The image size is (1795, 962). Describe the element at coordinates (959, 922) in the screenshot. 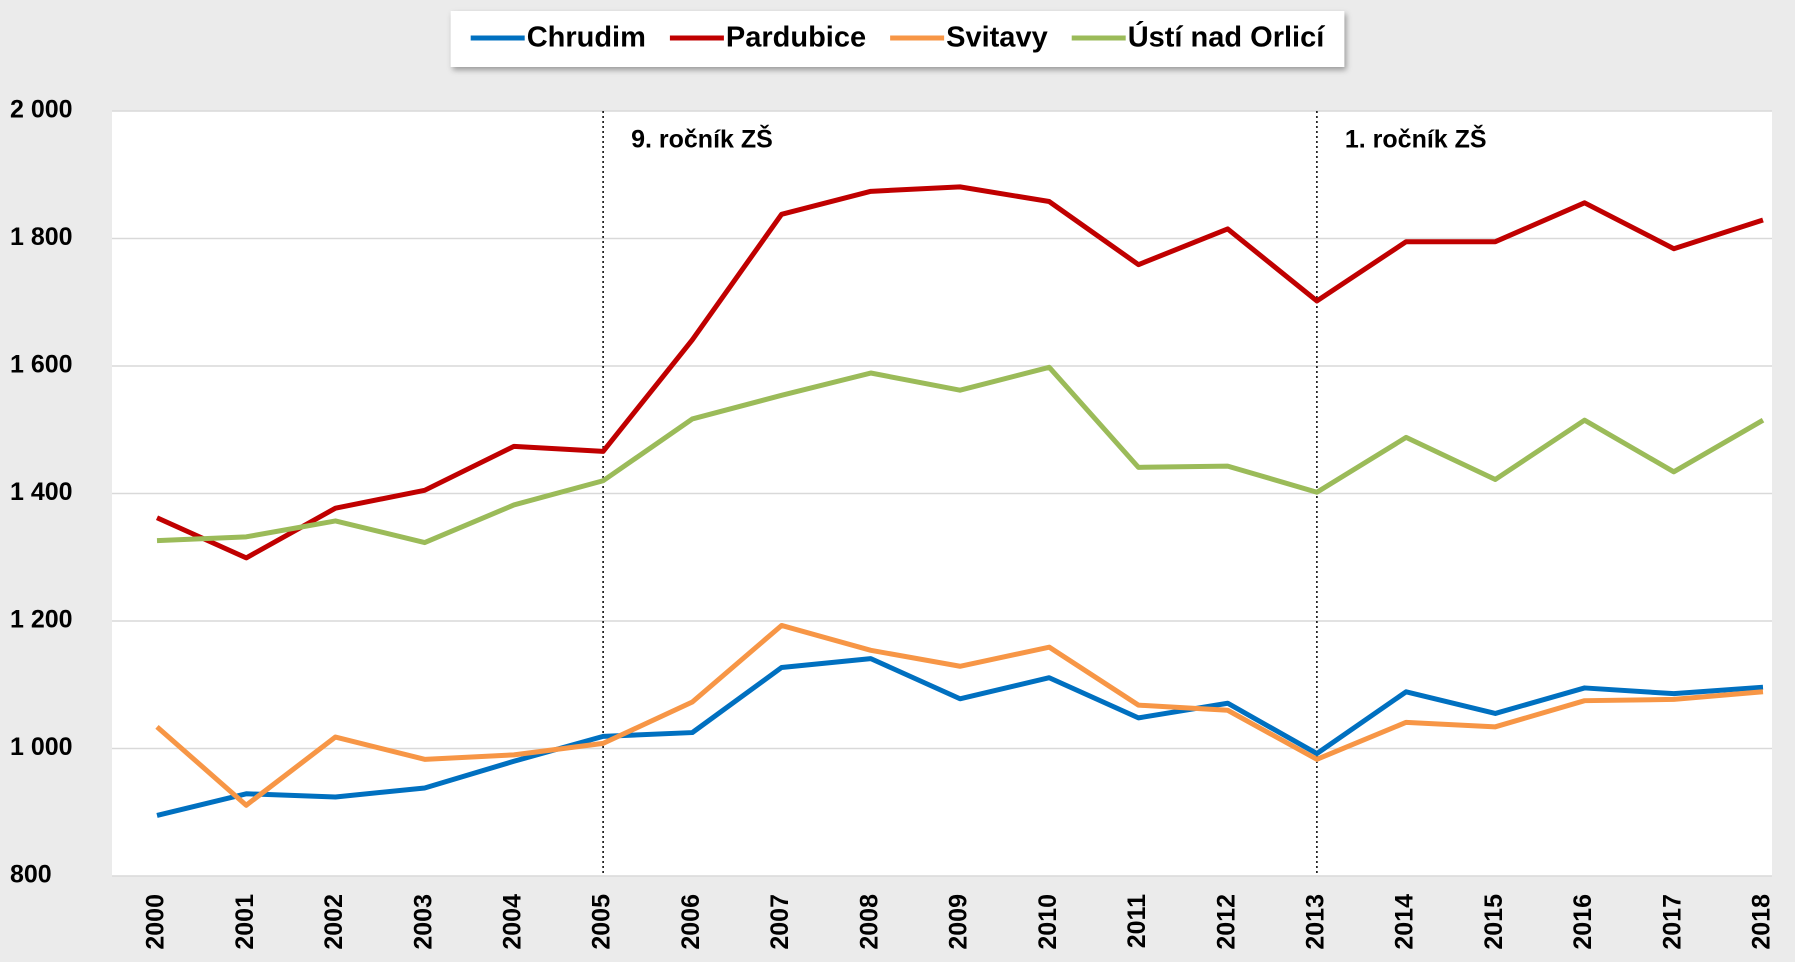

I see `x-tick-label: 2009` at that location.